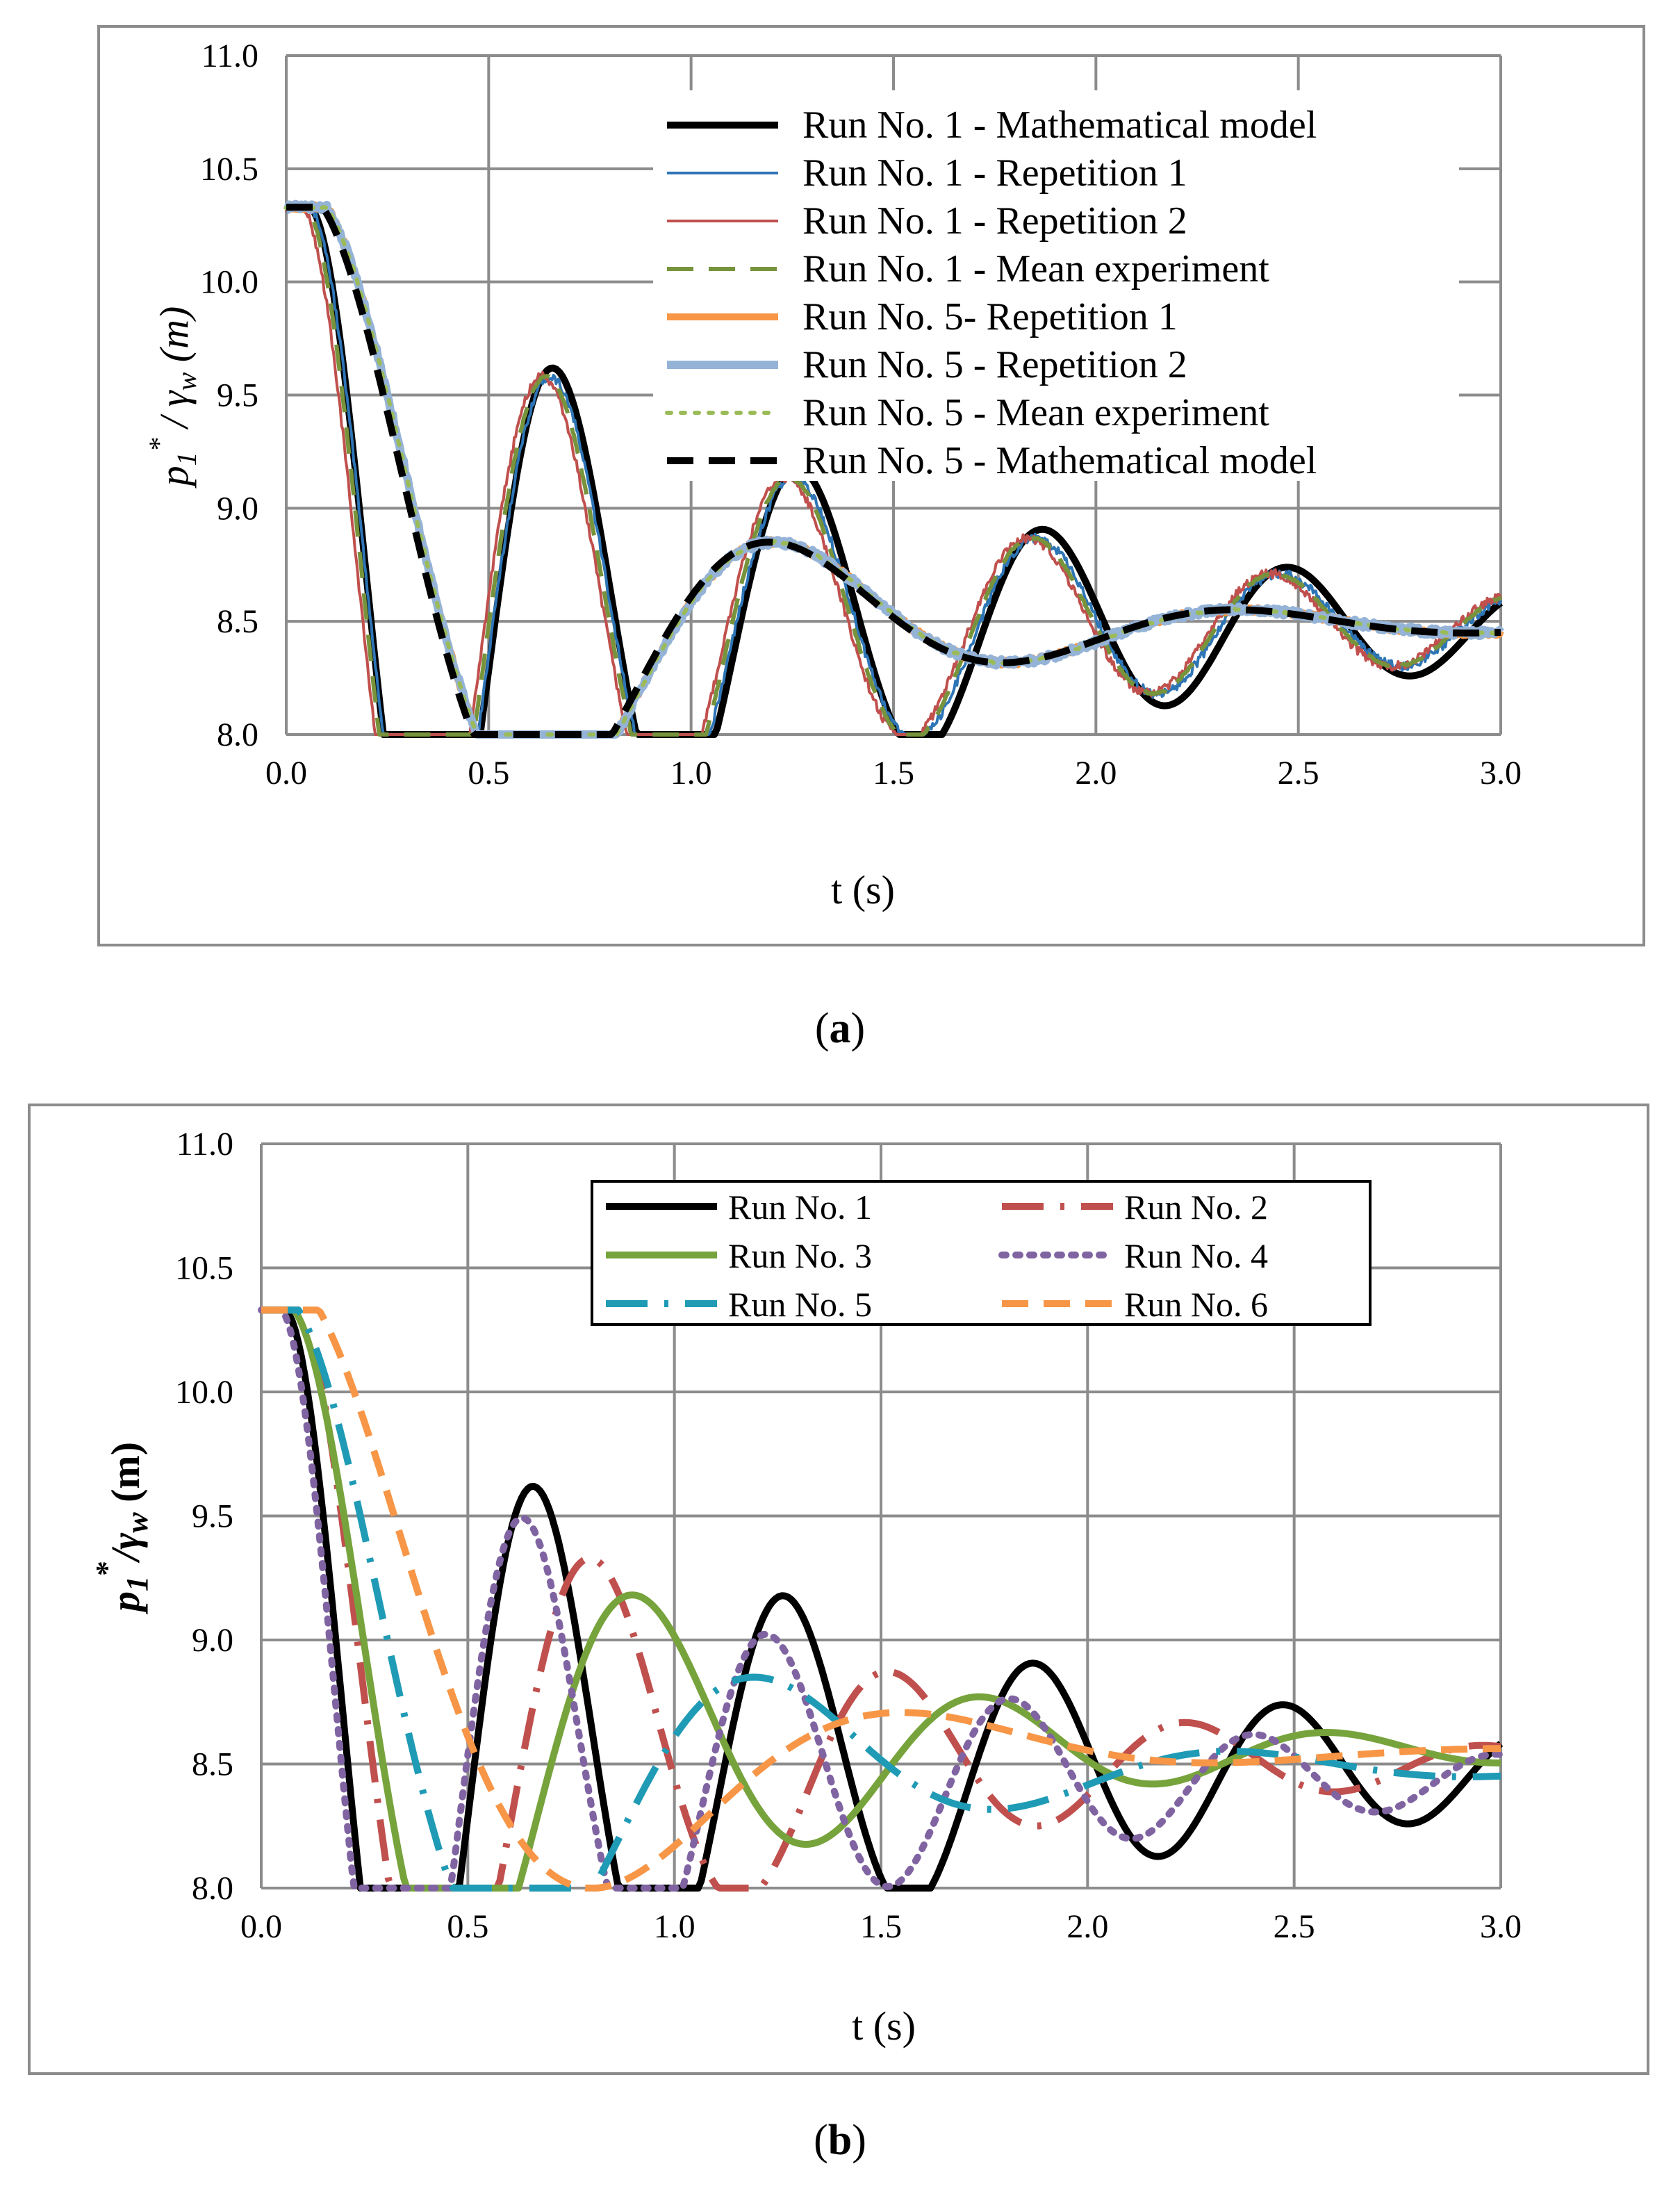 Image resolution: width=1680 pixels, height=2198 pixels. Describe the element at coordinates (995, 364) in the screenshot. I see `legend-label: Run No. 5 - Repetition 2` at that location.